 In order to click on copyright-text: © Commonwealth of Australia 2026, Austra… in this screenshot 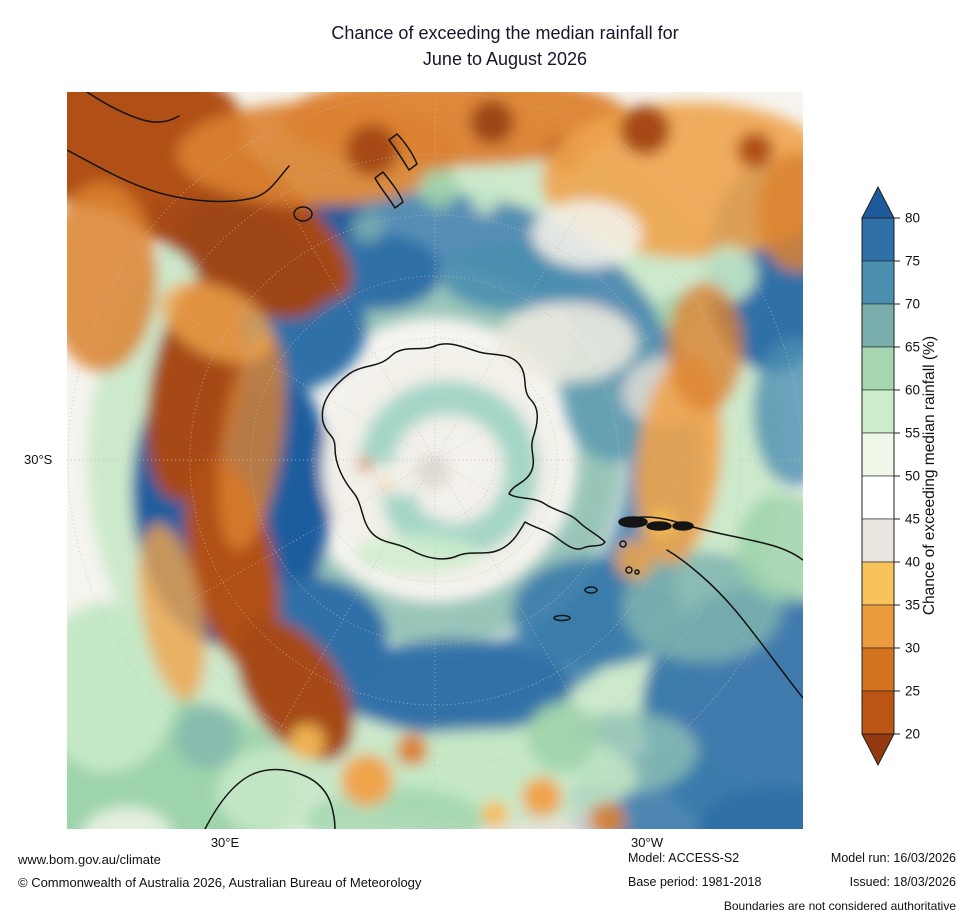, I will do `click(220, 882)`.